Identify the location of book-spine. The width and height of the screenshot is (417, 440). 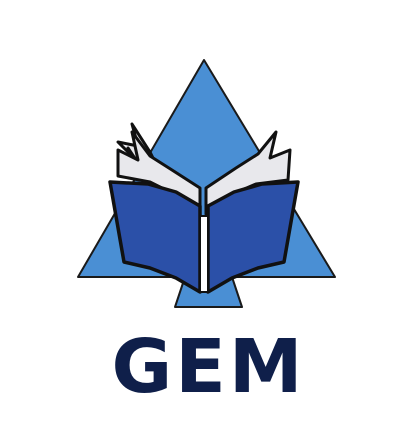
(204, 254).